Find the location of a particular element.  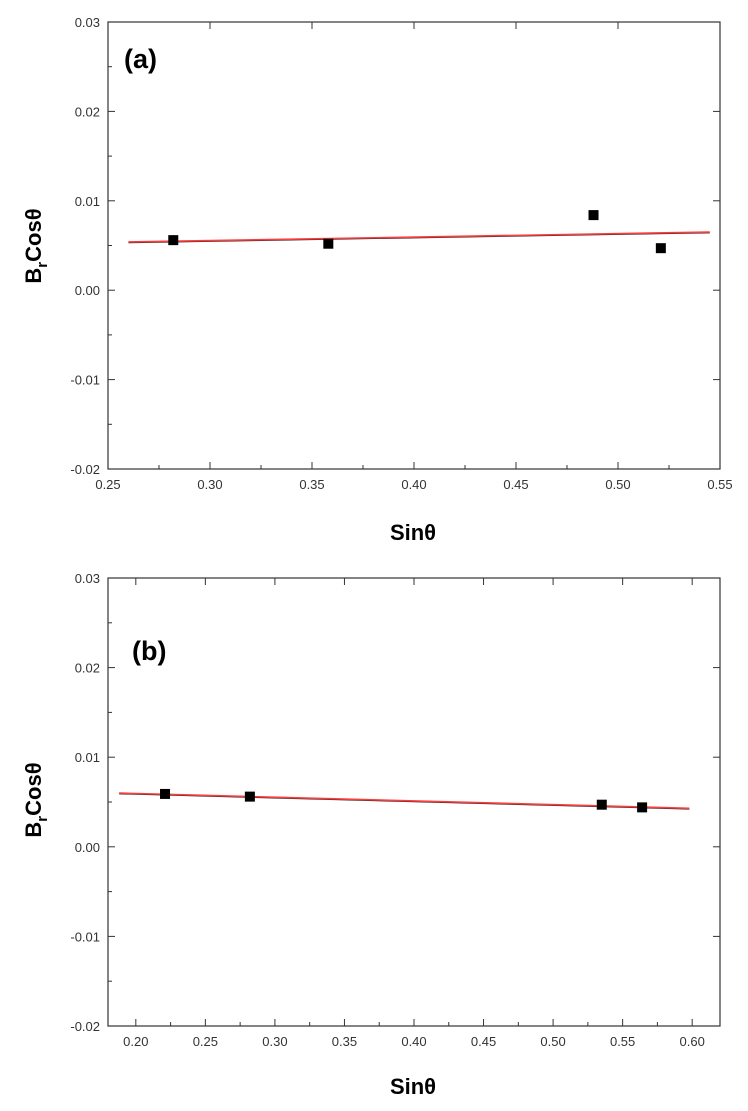

panel-b-fit is located at coordinates (404, 801).